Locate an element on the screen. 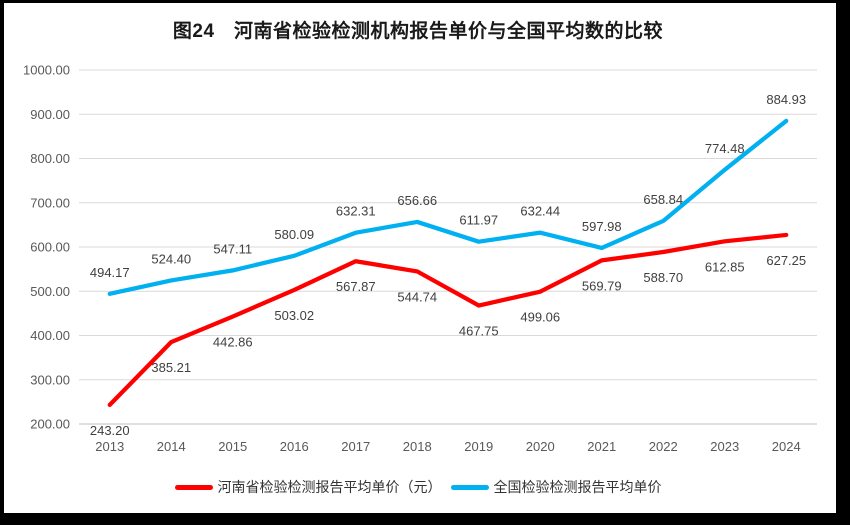 This screenshot has height=525, width=850. data-label-national: 547.11 is located at coordinates (232, 248).